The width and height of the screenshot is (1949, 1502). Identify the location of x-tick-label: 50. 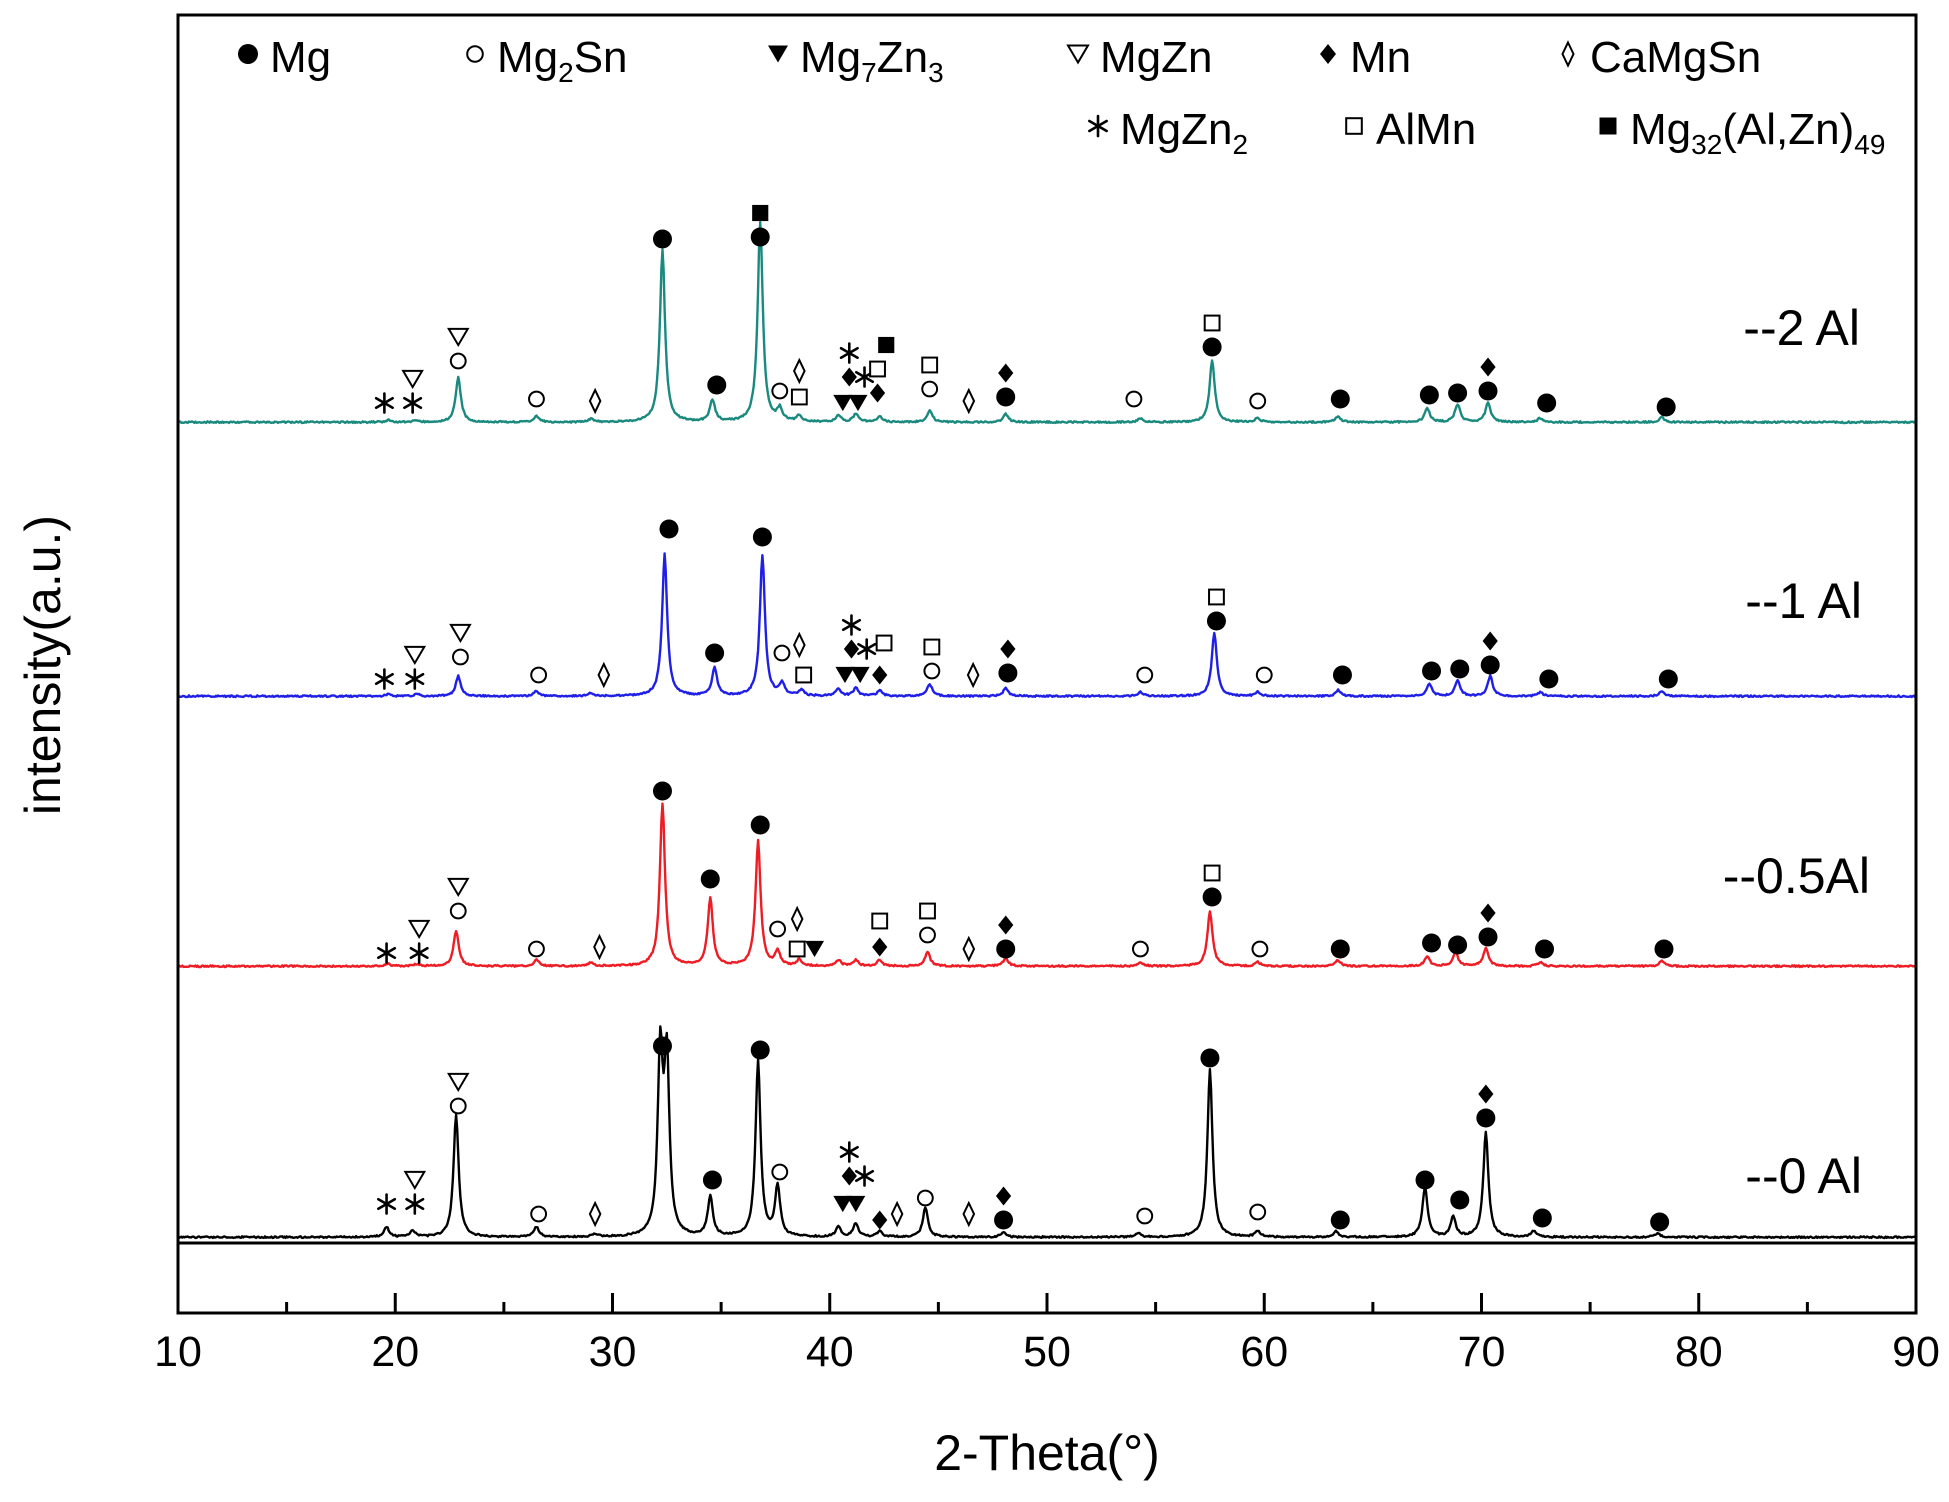
(1047, 1352).